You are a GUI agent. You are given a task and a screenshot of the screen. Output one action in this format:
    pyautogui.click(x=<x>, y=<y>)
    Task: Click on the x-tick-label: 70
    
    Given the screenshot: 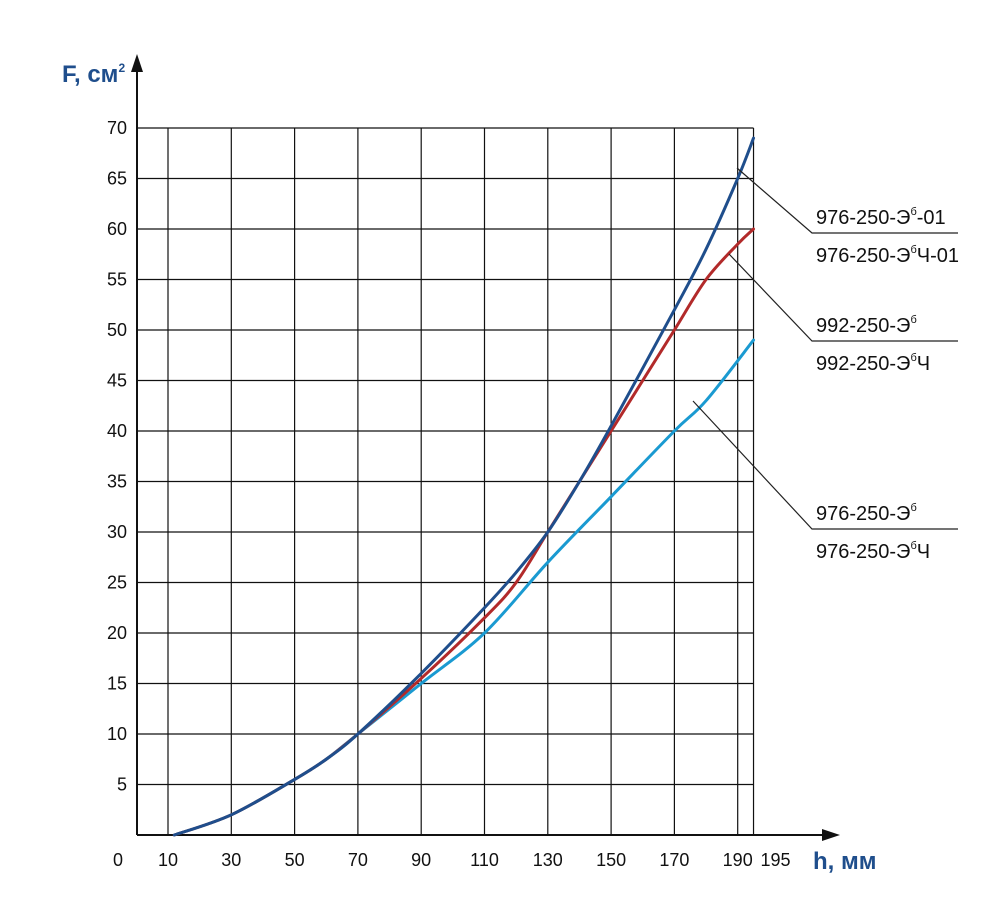 What is the action you would take?
    pyautogui.click(x=358, y=860)
    